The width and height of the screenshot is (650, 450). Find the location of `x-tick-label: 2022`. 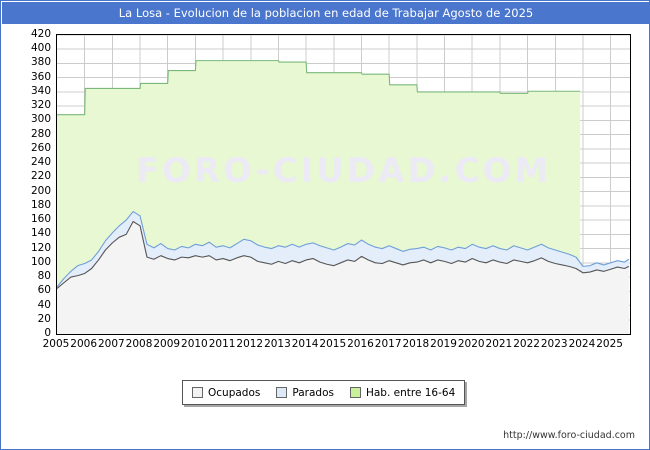

x-tick-label: 2022 is located at coordinates (526, 344).